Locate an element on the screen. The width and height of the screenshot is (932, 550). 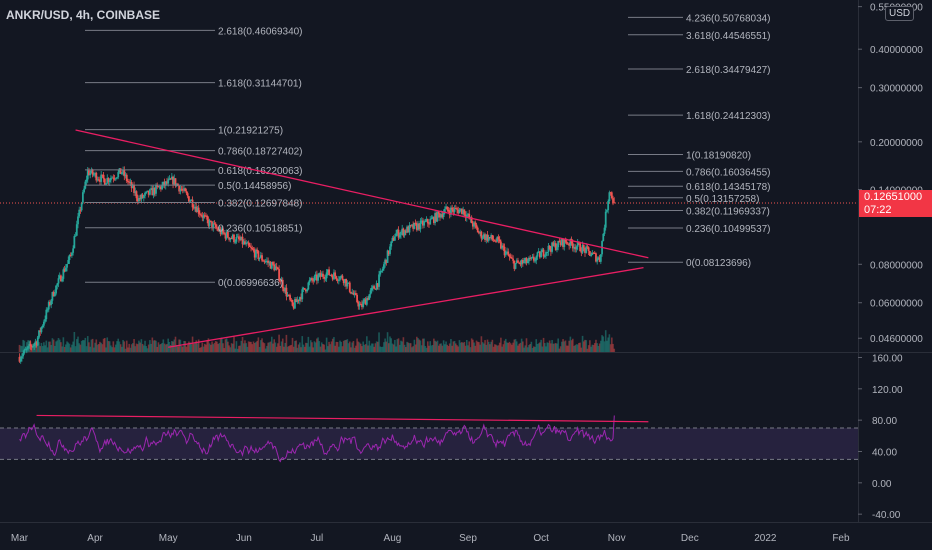
rsi-tick-label: 40.00 is located at coordinates (884, 452).